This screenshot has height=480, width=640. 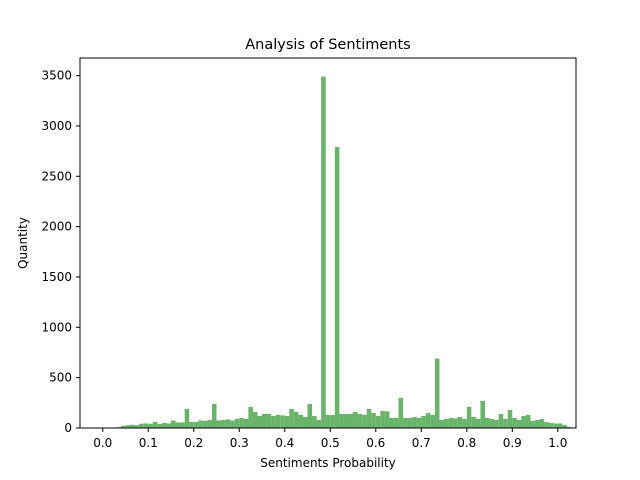 What do you see at coordinates (557, 443) in the screenshot?
I see `x-tick-label: 1.0` at bounding box center [557, 443].